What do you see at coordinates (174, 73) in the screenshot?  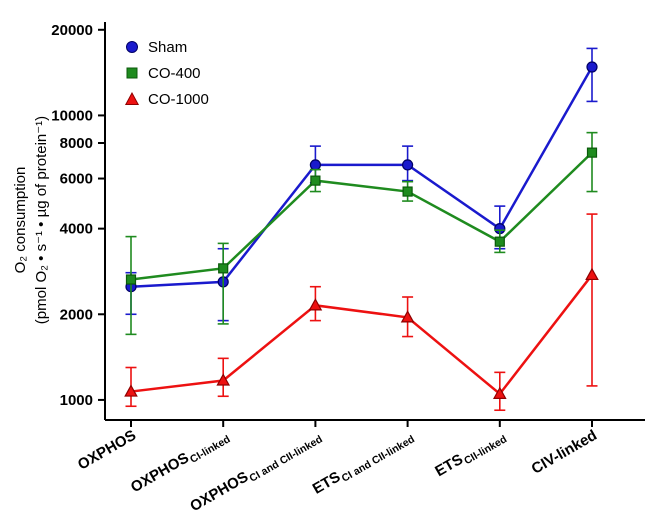 I see `legend-label: CO-400` at bounding box center [174, 73].